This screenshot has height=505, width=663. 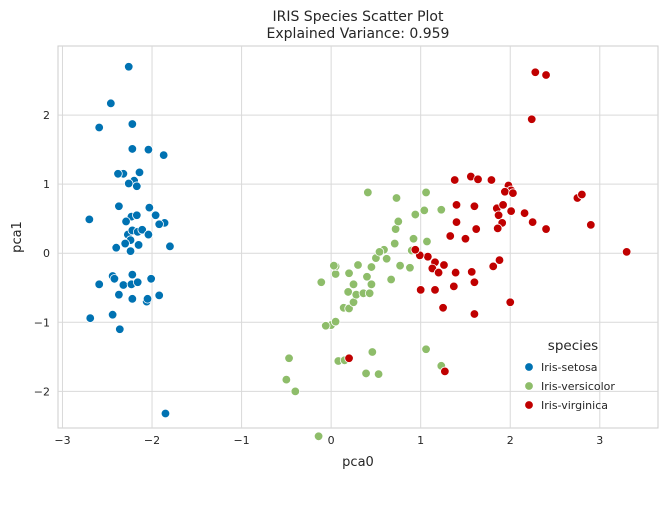 What do you see at coordinates (573, 346) in the screenshot?
I see `legend-title: species` at bounding box center [573, 346].